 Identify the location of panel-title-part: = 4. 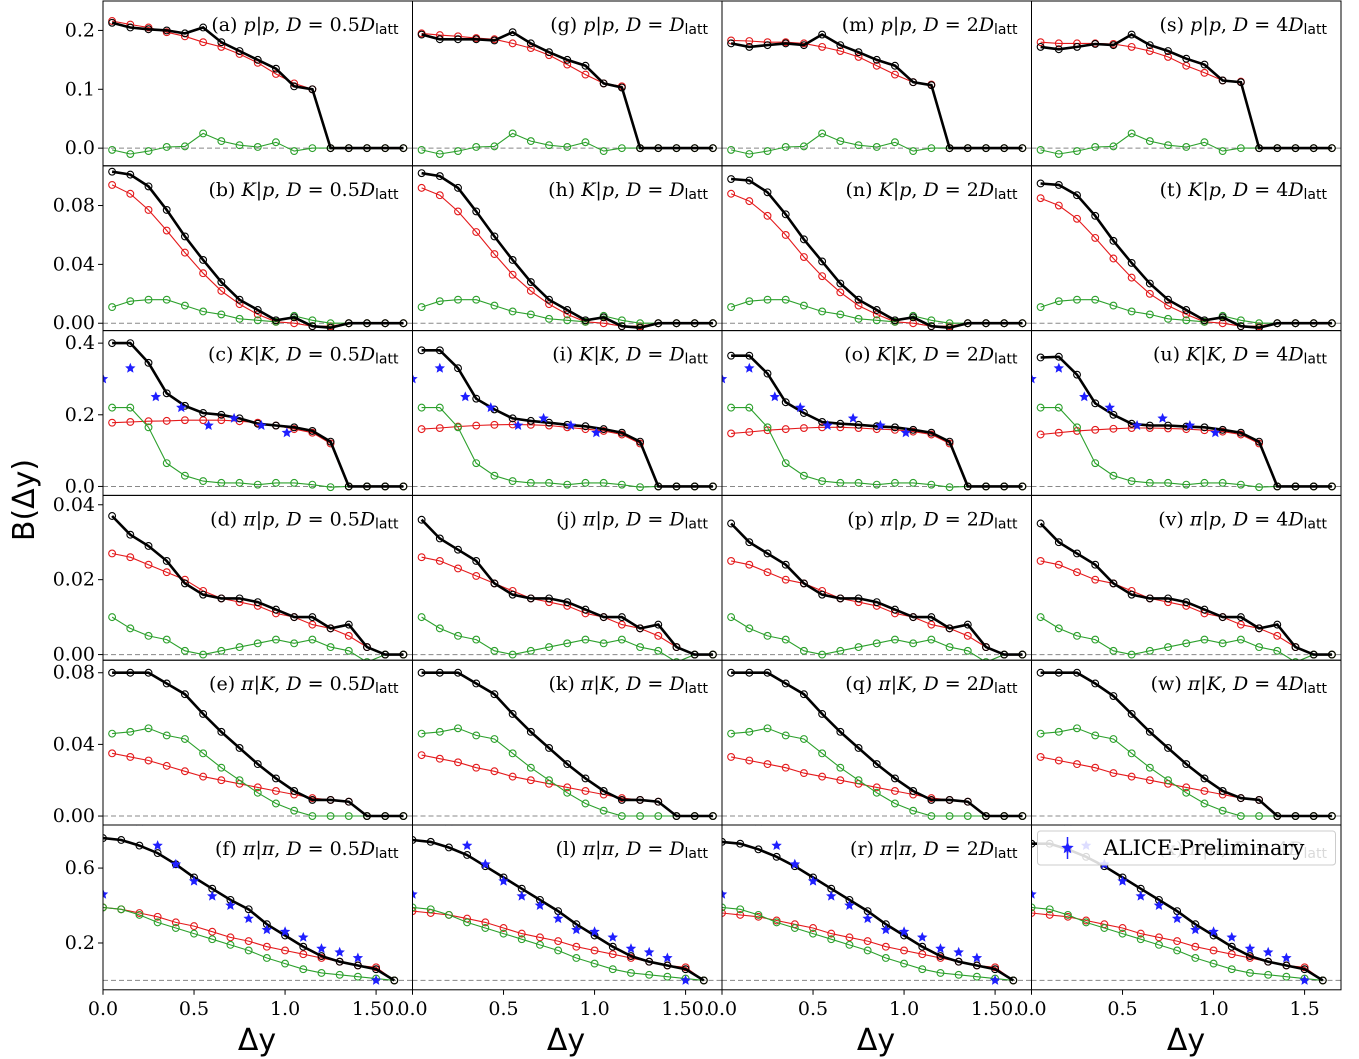
(1268, 684).